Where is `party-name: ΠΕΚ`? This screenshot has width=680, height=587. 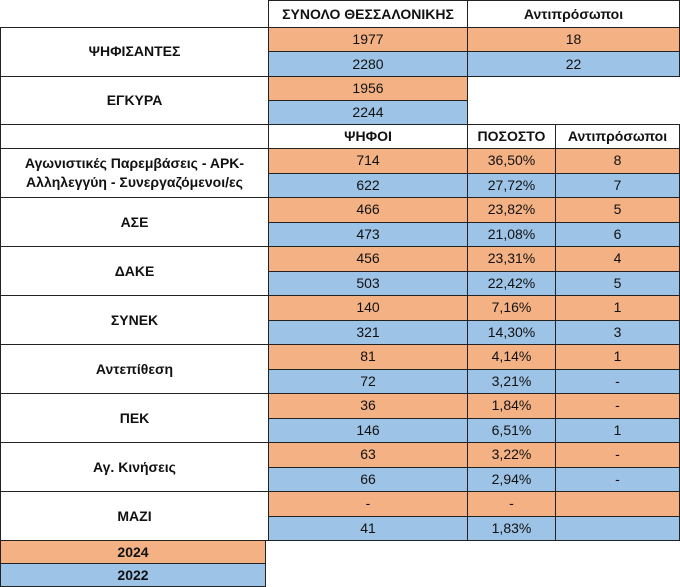 party-name: ΠΕΚ is located at coordinates (134, 418).